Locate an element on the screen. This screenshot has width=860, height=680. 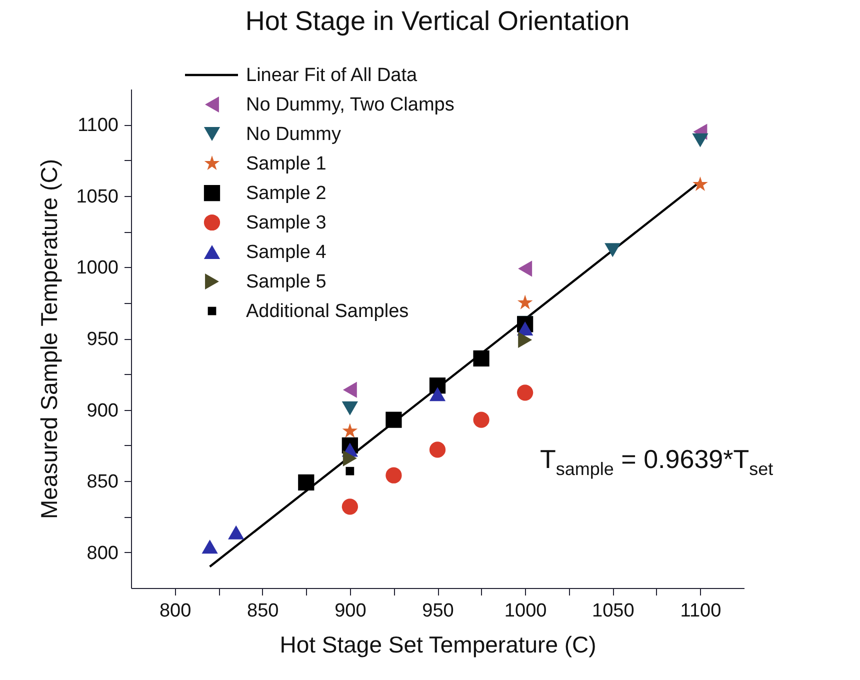
x-axis-title: Hot Stage Set Temperature (C) is located at coordinates (438, 645).